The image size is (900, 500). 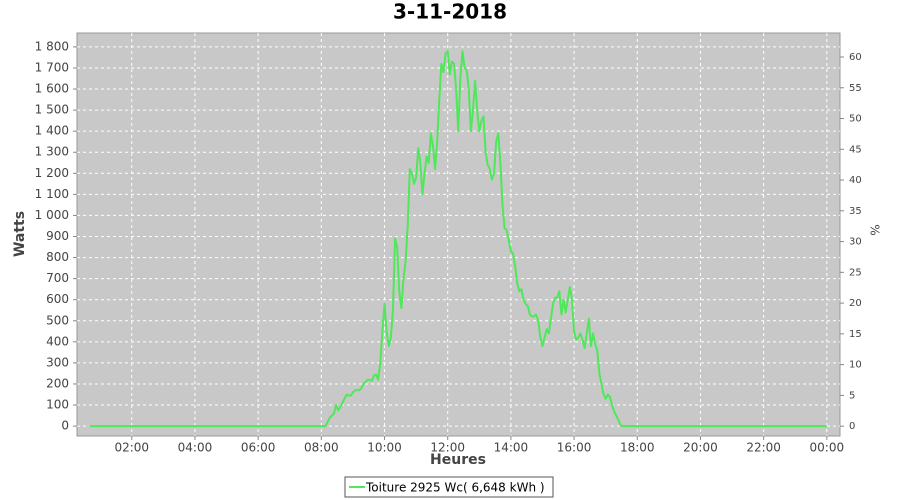 What do you see at coordinates (447, 448) in the screenshot?
I see `x-tick-label: 12:00` at bounding box center [447, 448].